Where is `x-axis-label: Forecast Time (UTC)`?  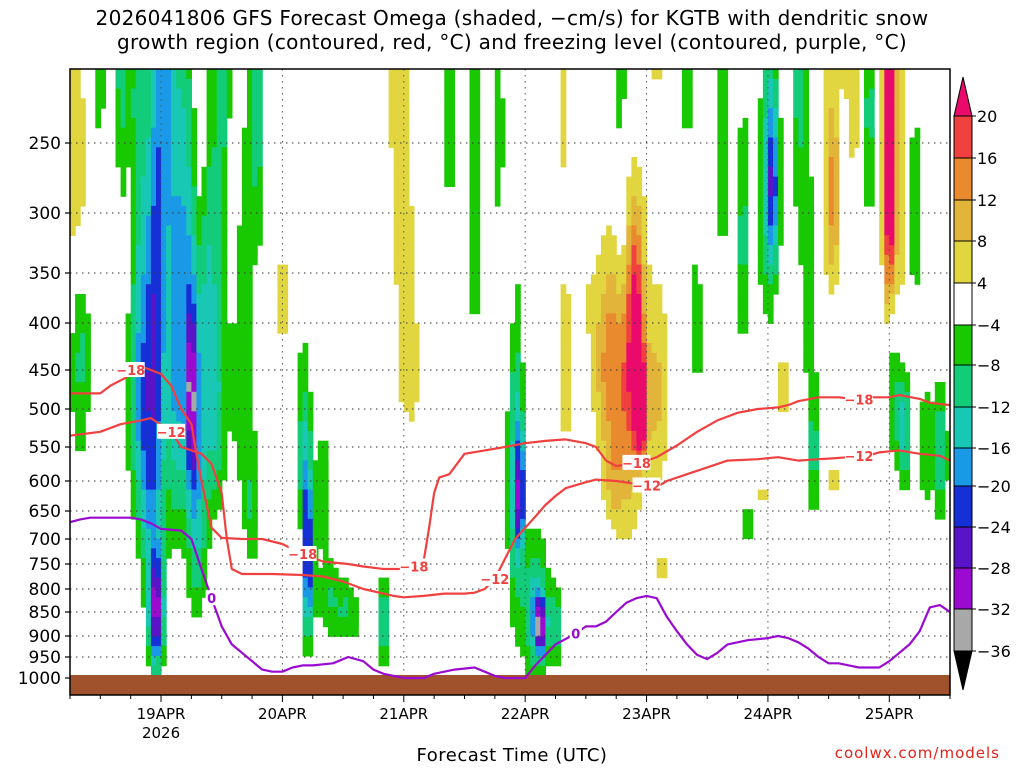 x-axis-label: Forecast Time (UTC) is located at coordinates (512, 755).